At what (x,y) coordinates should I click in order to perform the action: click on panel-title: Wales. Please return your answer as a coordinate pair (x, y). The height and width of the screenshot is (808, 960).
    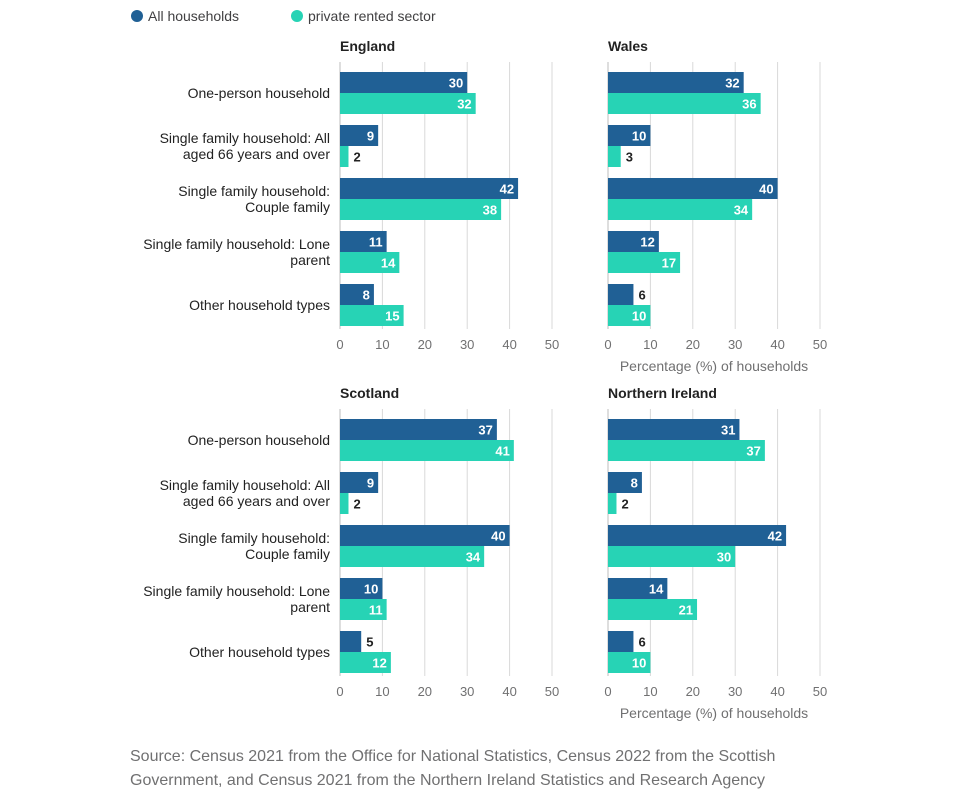
    Looking at the image, I should click on (628, 46).